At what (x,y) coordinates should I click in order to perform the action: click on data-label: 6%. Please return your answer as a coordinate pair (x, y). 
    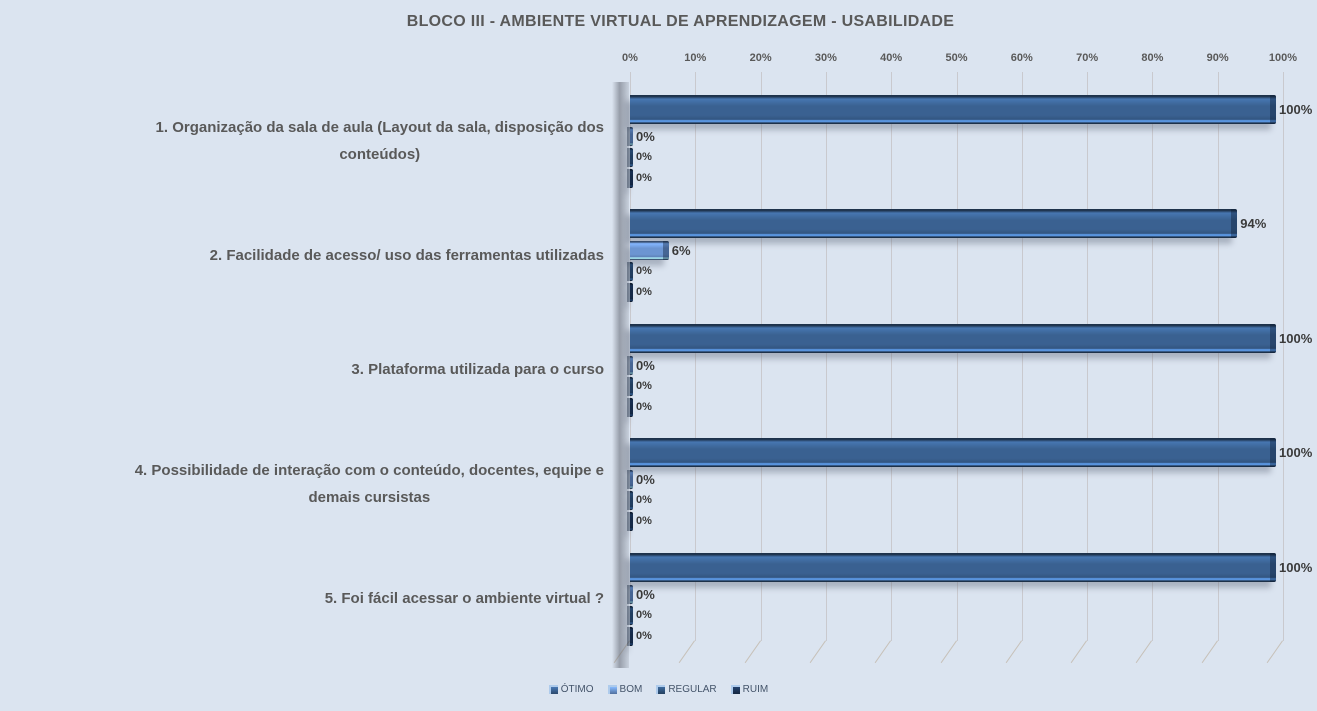
    Looking at the image, I should click on (681, 251).